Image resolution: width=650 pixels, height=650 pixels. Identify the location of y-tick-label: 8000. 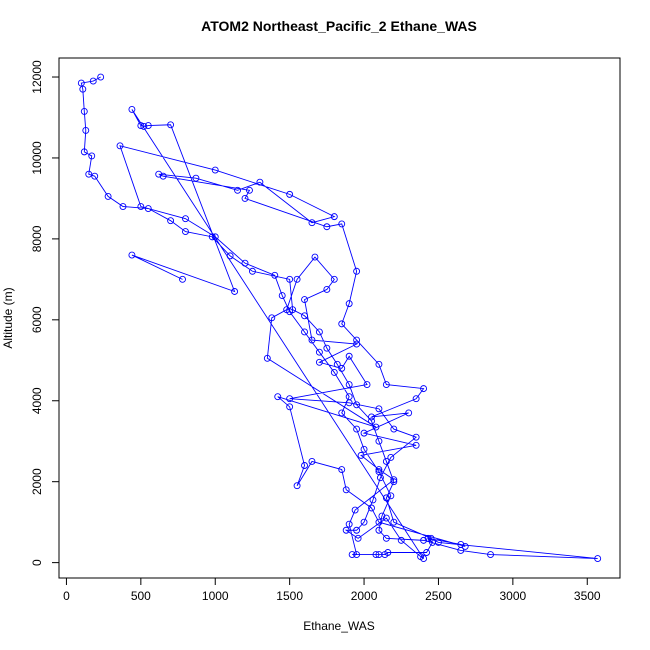
(37, 238).